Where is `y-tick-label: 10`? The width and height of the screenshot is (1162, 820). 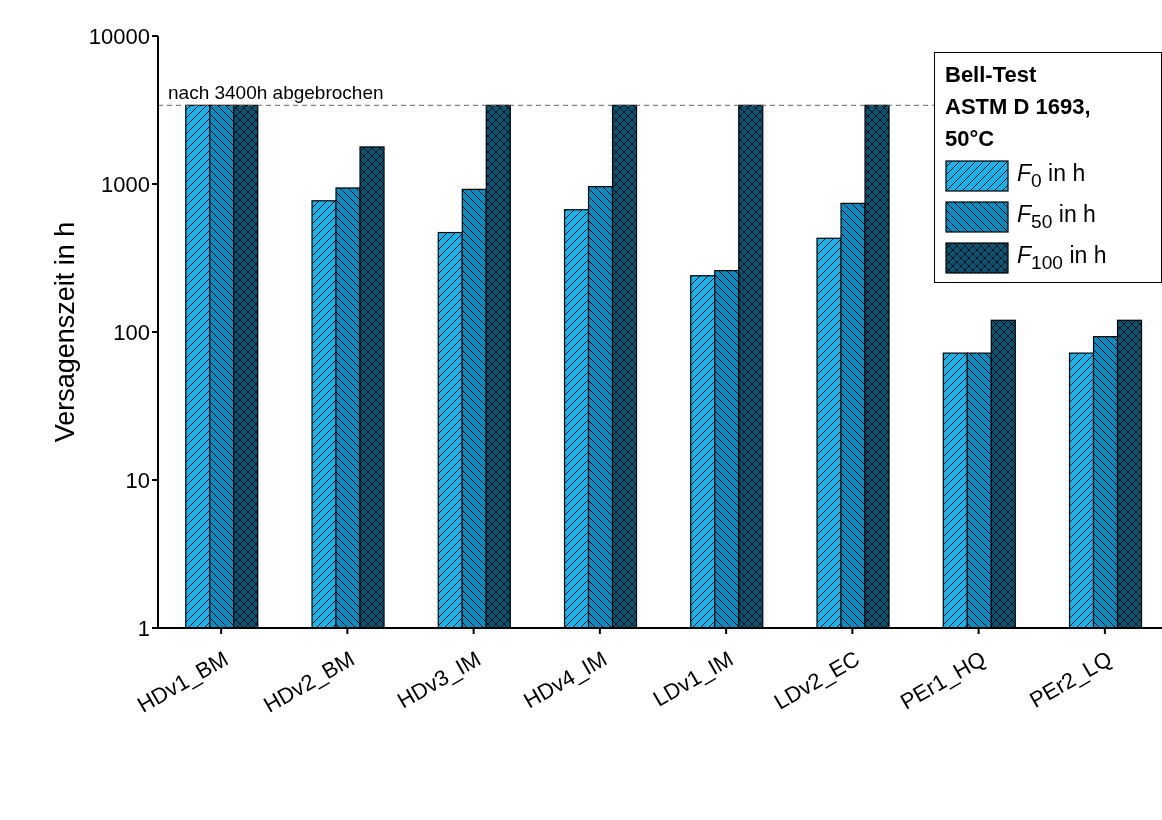 y-tick-label: 10 is located at coordinates (137, 480).